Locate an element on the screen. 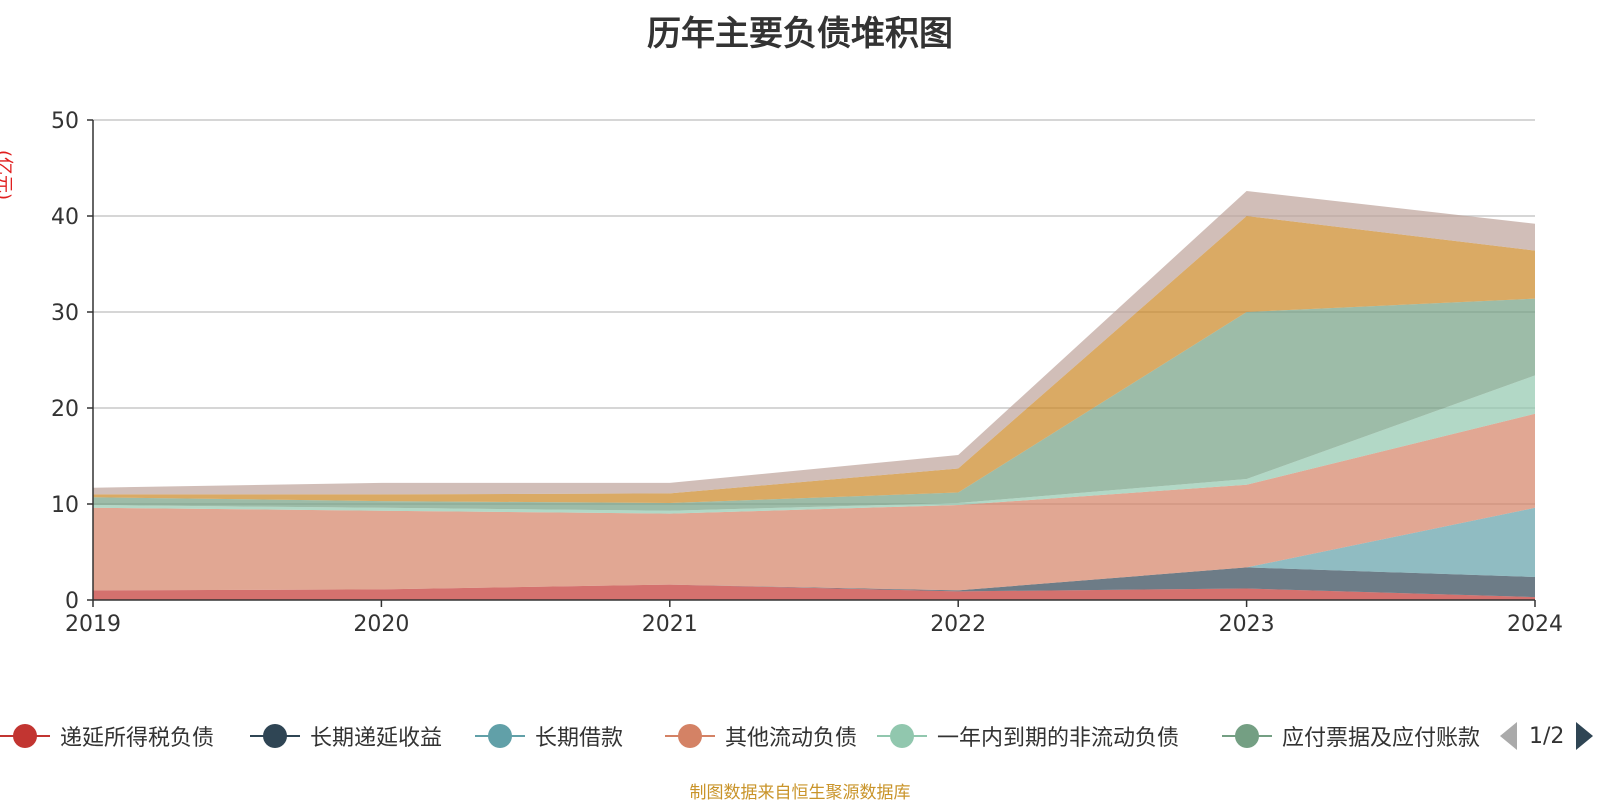  legend-label: 其他流动负债 is located at coordinates (791, 738).